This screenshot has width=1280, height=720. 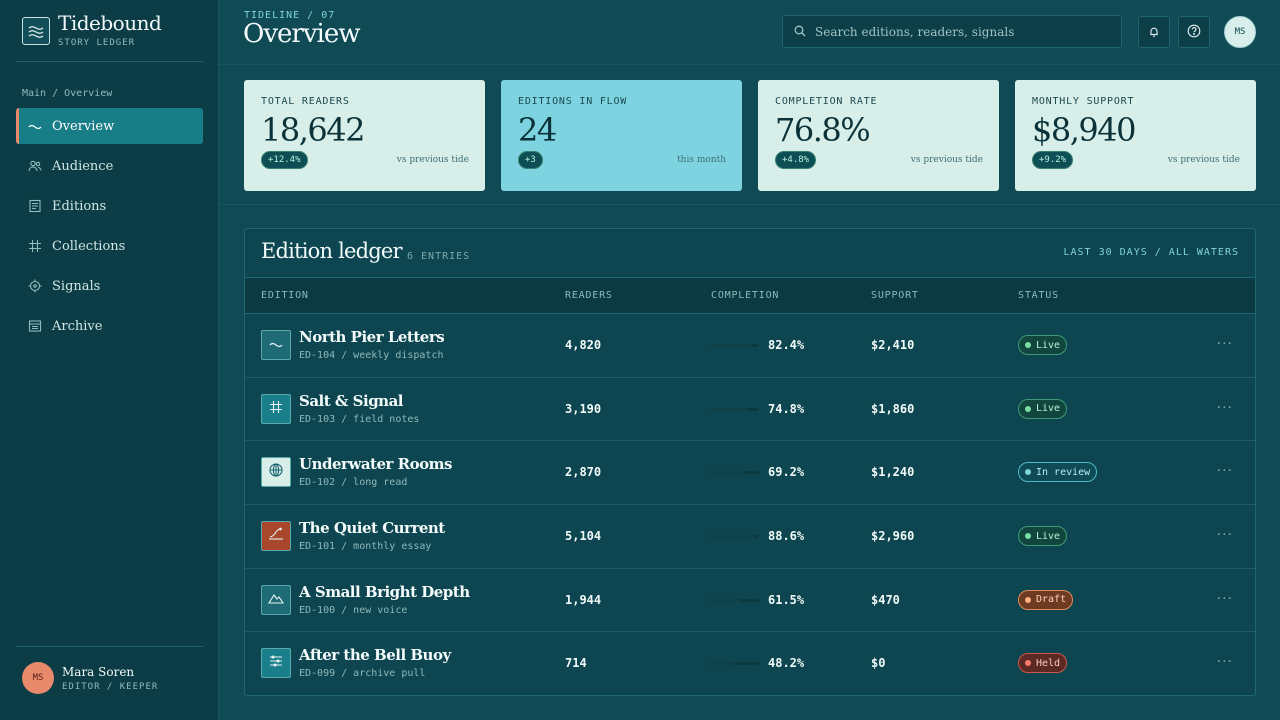 What do you see at coordinates (895, 295) in the screenshot?
I see `column-header-support: SUPPORT` at bounding box center [895, 295].